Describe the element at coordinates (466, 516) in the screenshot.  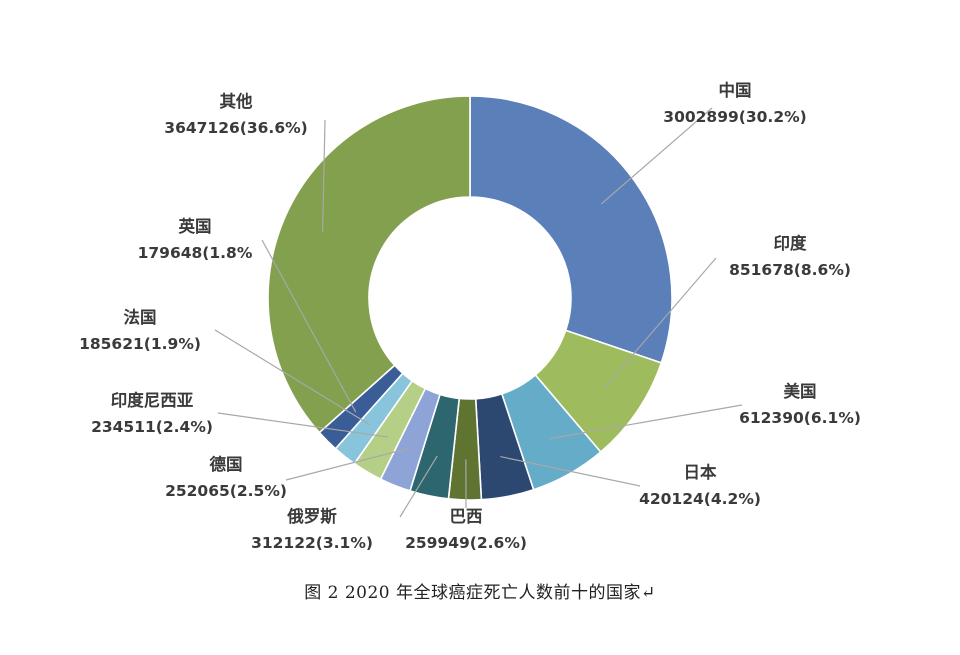
I see `slice-name-label: 巴西` at that location.